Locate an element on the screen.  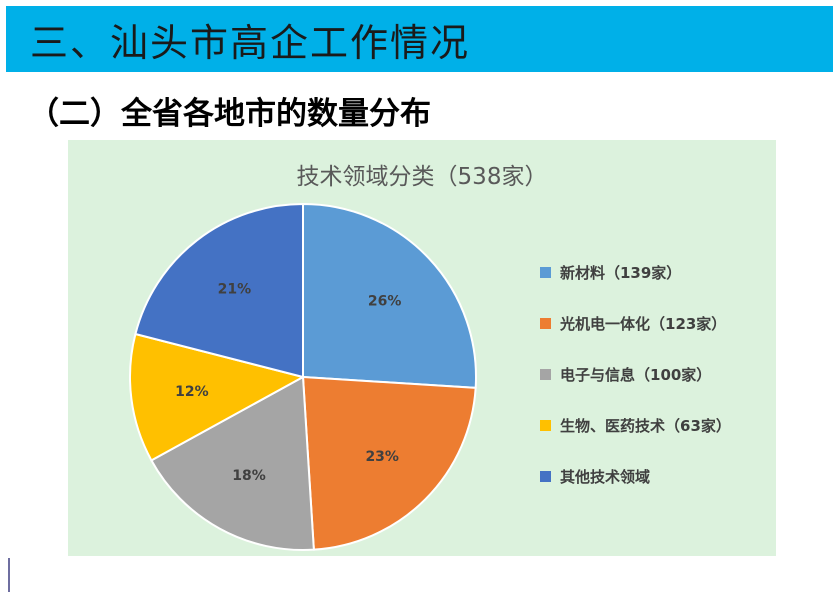
legend-item: 生物、医药技术（63家） is located at coordinates (635, 425).